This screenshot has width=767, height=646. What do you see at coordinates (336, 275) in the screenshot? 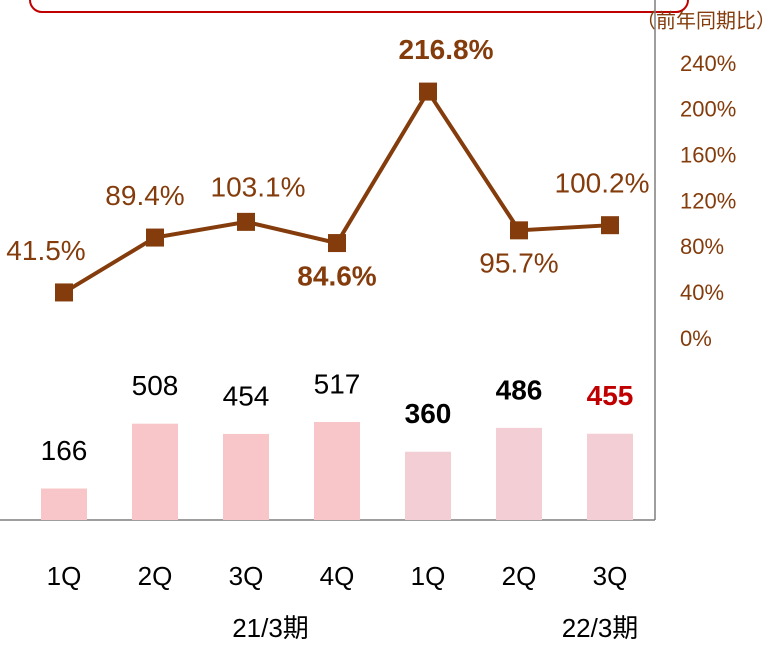
I see `line-value-label: 84.6%` at bounding box center [336, 275].